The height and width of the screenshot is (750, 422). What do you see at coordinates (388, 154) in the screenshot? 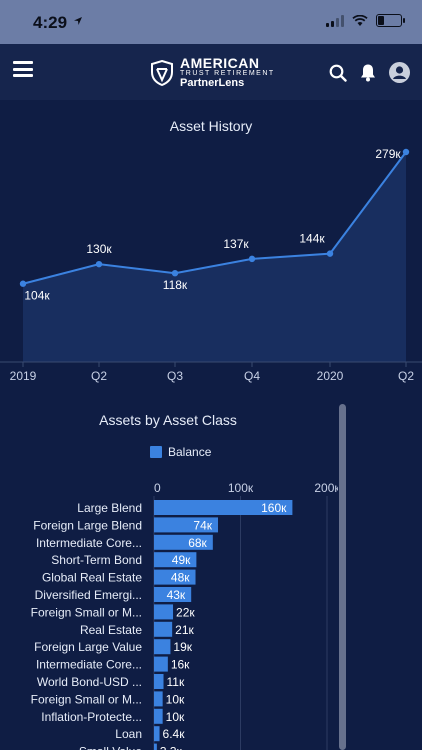
I see `history-data-label: 279к` at bounding box center [388, 154].